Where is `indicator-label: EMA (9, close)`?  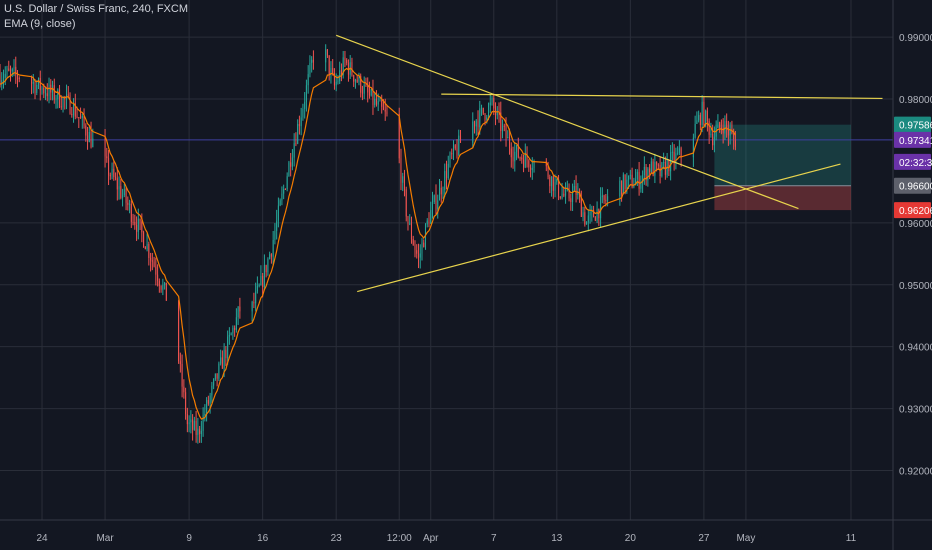
indicator-label: EMA (9, close) is located at coordinates (40, 24).